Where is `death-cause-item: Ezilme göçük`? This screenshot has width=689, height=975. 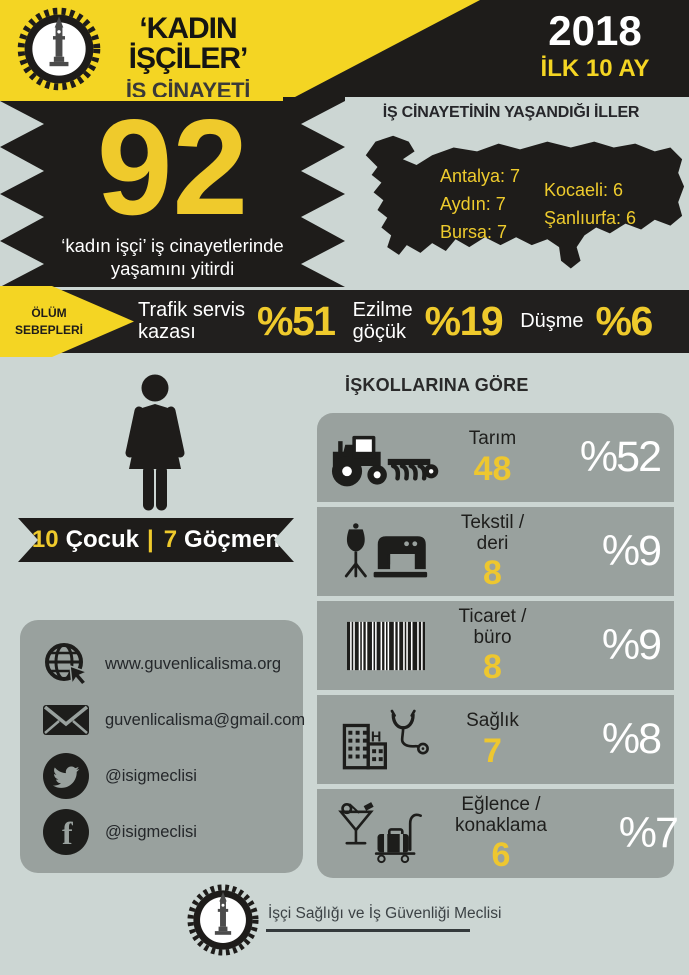 death-cause-item: Ezilme göçük is located at coordinates (382, 320).